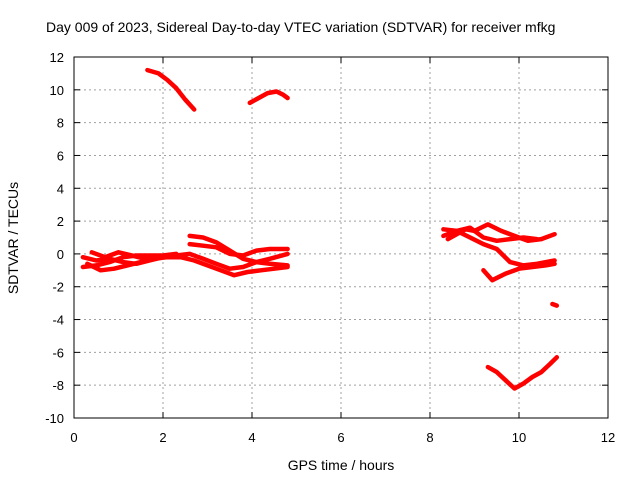  I want to click on x-tick-label: 8, so click(429, 437).